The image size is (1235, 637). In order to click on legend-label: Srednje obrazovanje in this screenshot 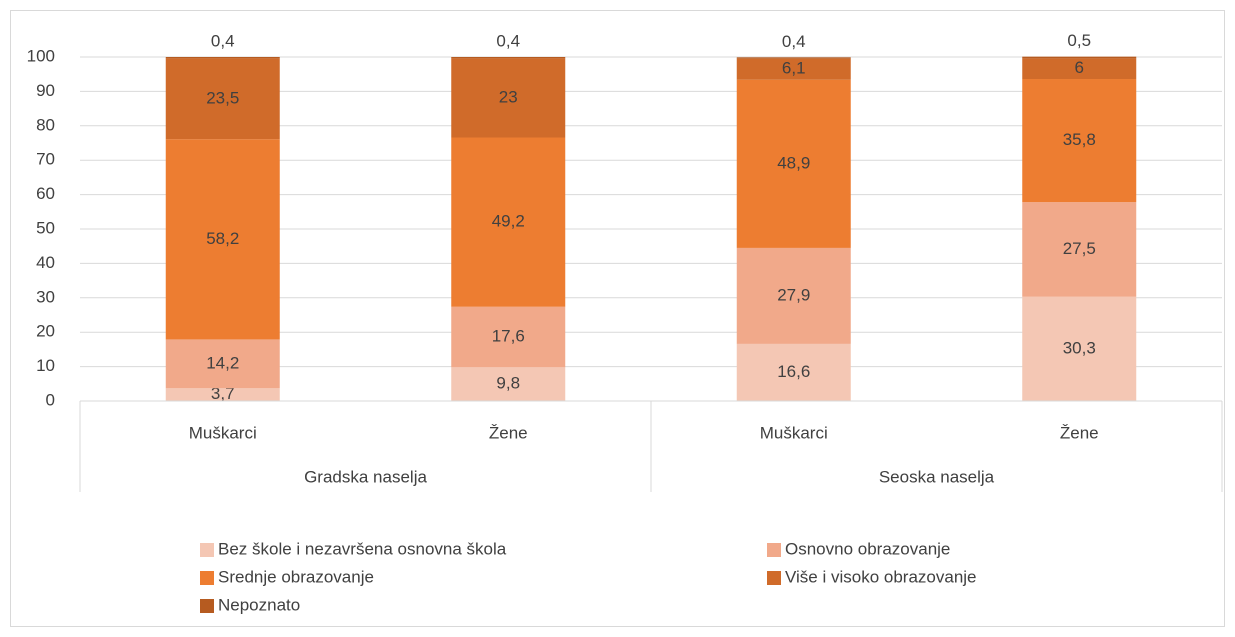, I will do `click(296, 576)`.